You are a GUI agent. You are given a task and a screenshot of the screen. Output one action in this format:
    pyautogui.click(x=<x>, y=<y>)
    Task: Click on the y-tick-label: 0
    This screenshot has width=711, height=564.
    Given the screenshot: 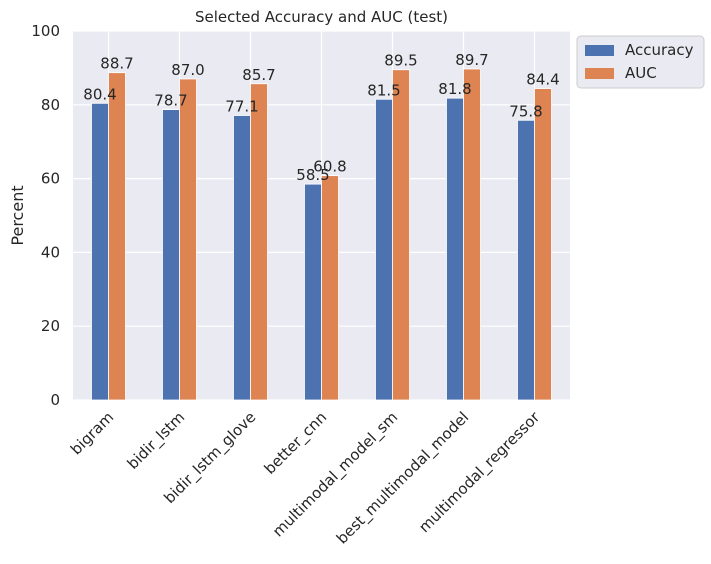 What is the action you would take?
    pyautogui.click(x=55, y=400)
    